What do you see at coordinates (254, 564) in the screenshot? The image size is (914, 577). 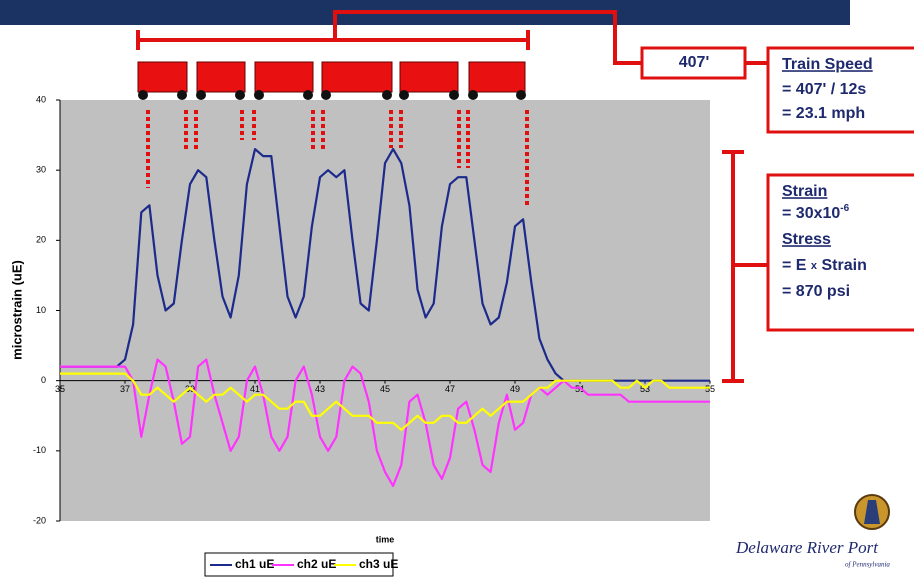 I see `legend-label: ch1 uE` at bounding box center [254, 564].